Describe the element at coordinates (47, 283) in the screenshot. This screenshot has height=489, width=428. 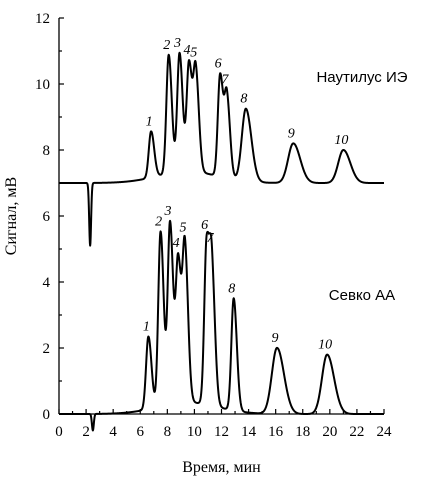
I see `y-tick-label: 4` at that location.